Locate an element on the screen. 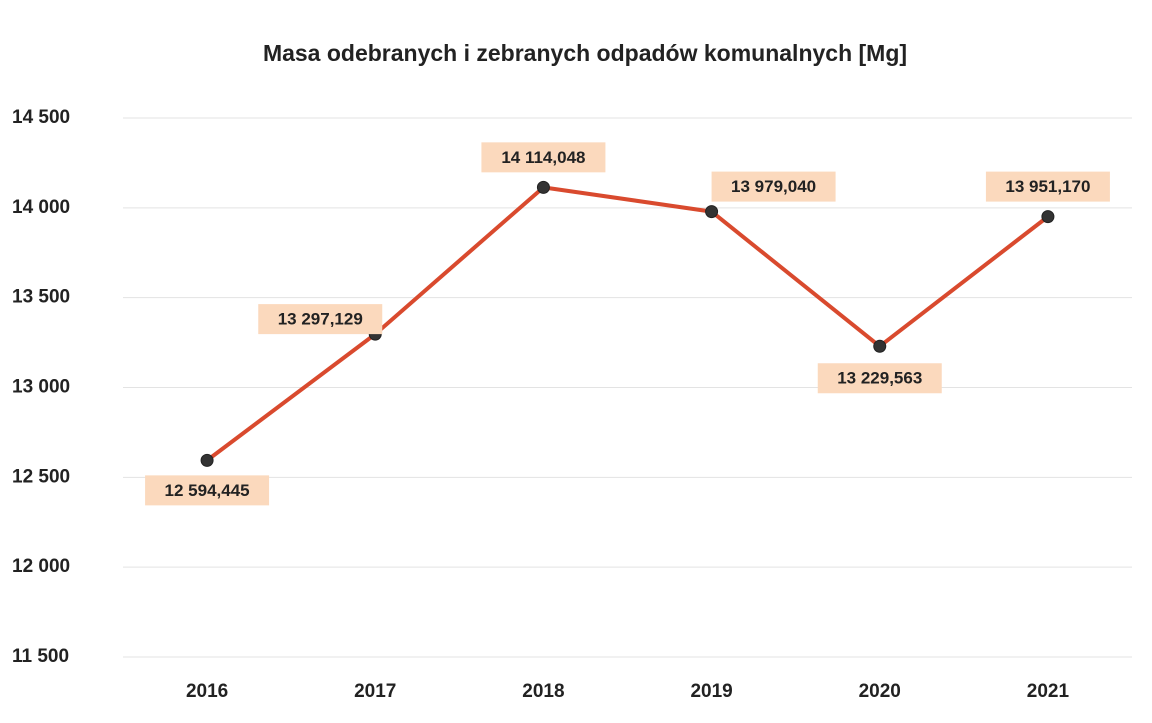 This screenshot has width=1152, height=723. y-tick-label: 14 000 is located at coordinates (41, 207).